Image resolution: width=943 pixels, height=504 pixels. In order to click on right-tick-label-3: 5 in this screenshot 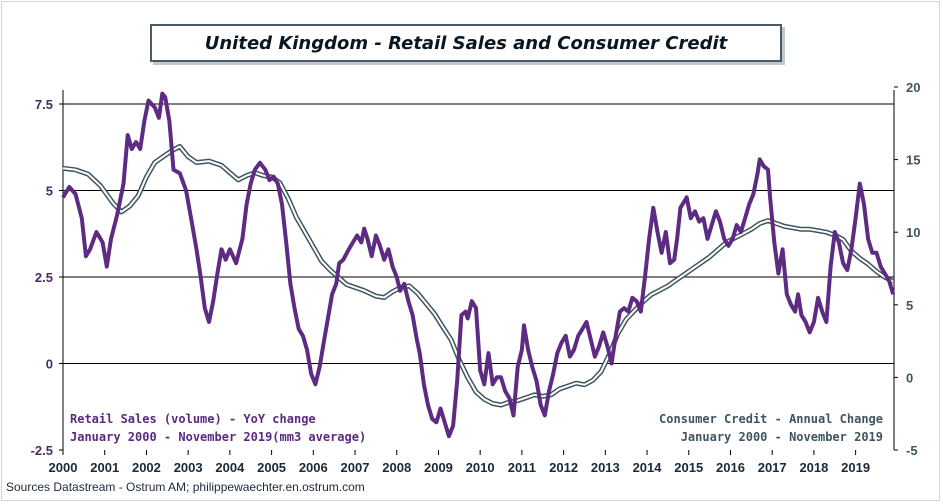, I will do `click(909, 305)`.